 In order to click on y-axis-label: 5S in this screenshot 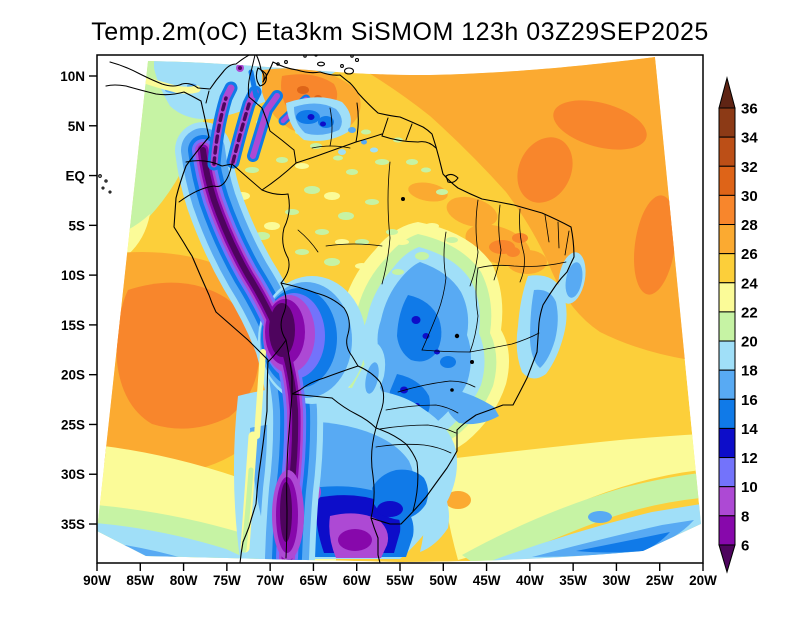, I will do `click(76, 225)`.